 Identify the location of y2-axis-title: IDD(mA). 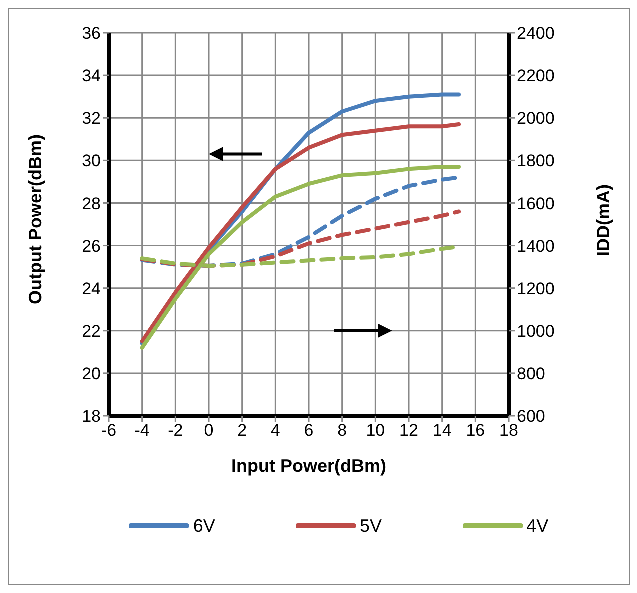
(603, 220).